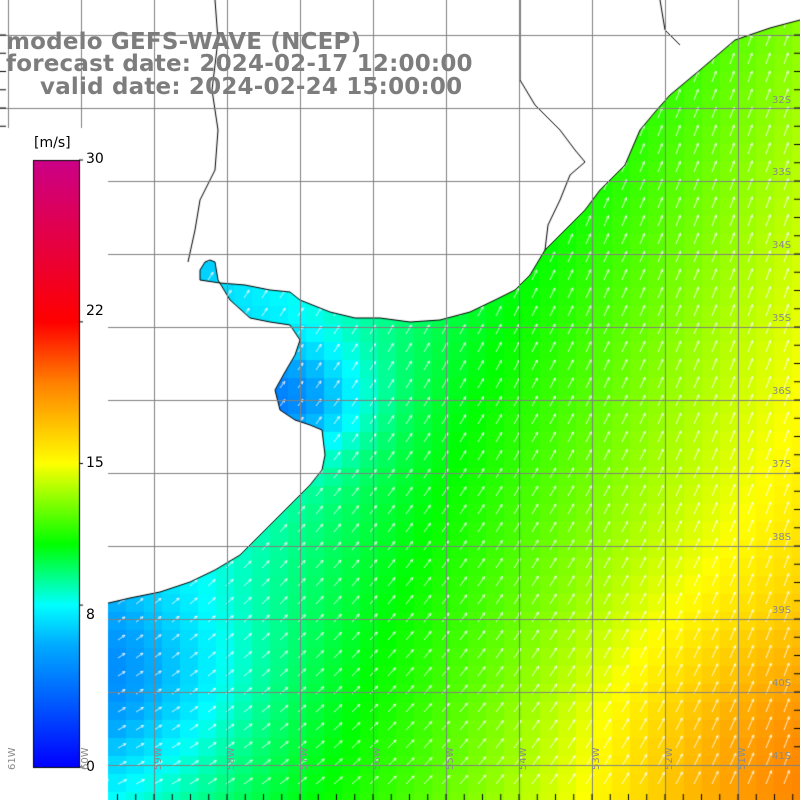 The width and height of the screenshot is (800, 800). Describe the element at coordinates (450, 758) in the screenshot. I see `lon-label: 55W` at that location.